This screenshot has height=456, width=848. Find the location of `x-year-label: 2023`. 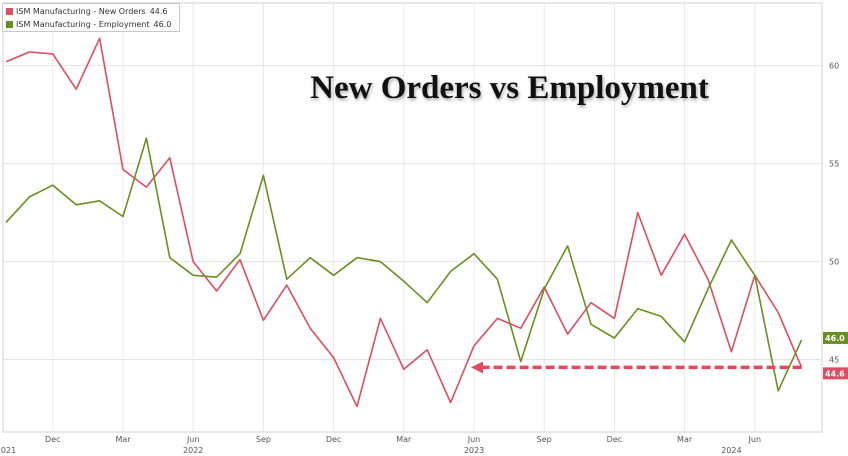

x-year-label: 2023 is located at coordinates (474, 450).